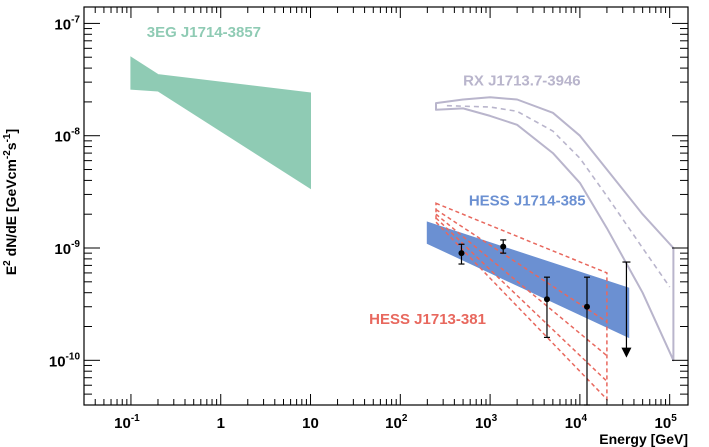 The width and height of the screenshot is (709, 447). I want to click on y-axis-title: E2 dN/dE [GeVcm-2s-1], so click(10, 202).